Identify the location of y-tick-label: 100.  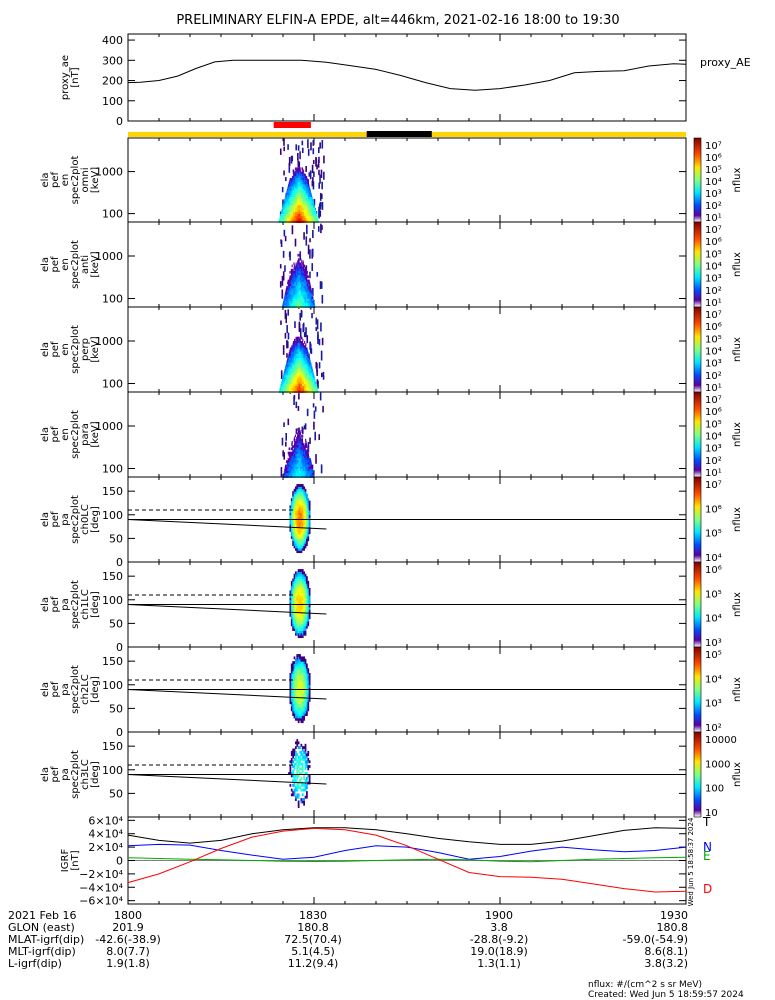
(112, 384).